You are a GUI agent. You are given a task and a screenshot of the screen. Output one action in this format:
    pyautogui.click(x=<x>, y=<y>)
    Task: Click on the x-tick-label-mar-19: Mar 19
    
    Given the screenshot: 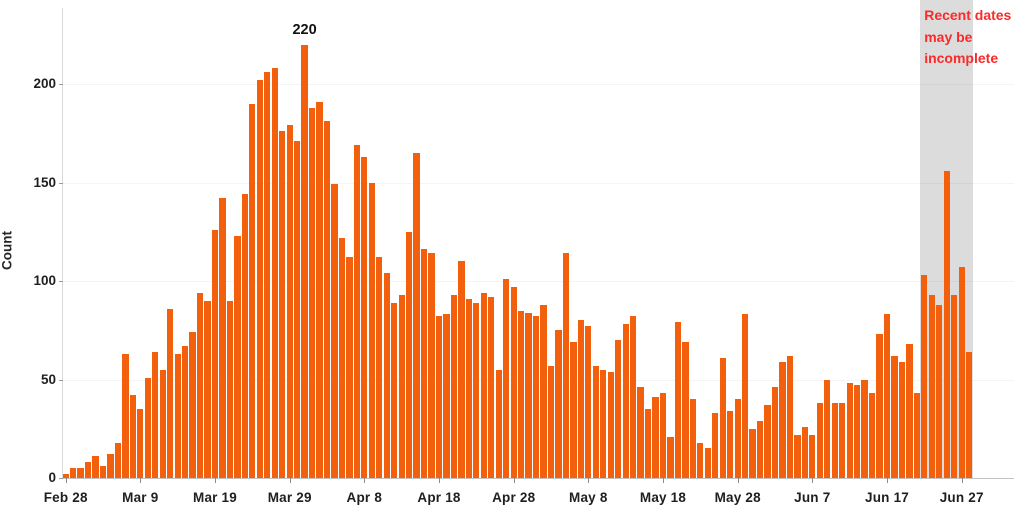 What is the action you would take?
    pyautogui.click(x=215, y=497)
    